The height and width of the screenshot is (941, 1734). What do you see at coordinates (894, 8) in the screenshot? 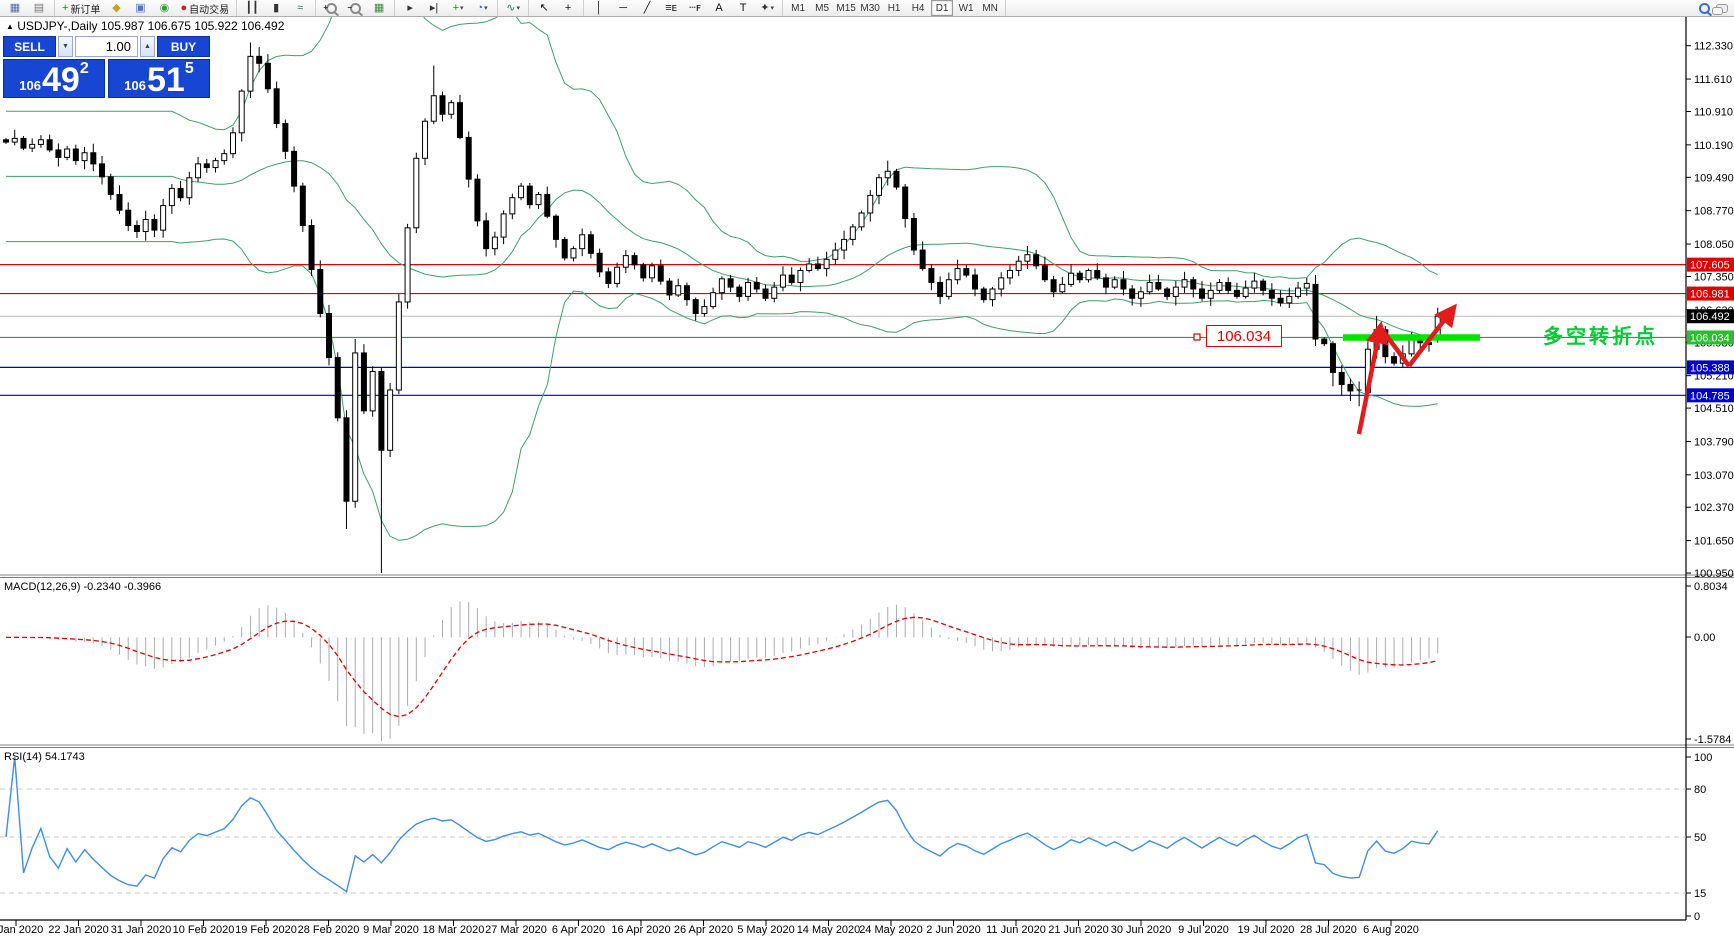
I see `timeframe-h1: H1` at bounding box center [894, 8].